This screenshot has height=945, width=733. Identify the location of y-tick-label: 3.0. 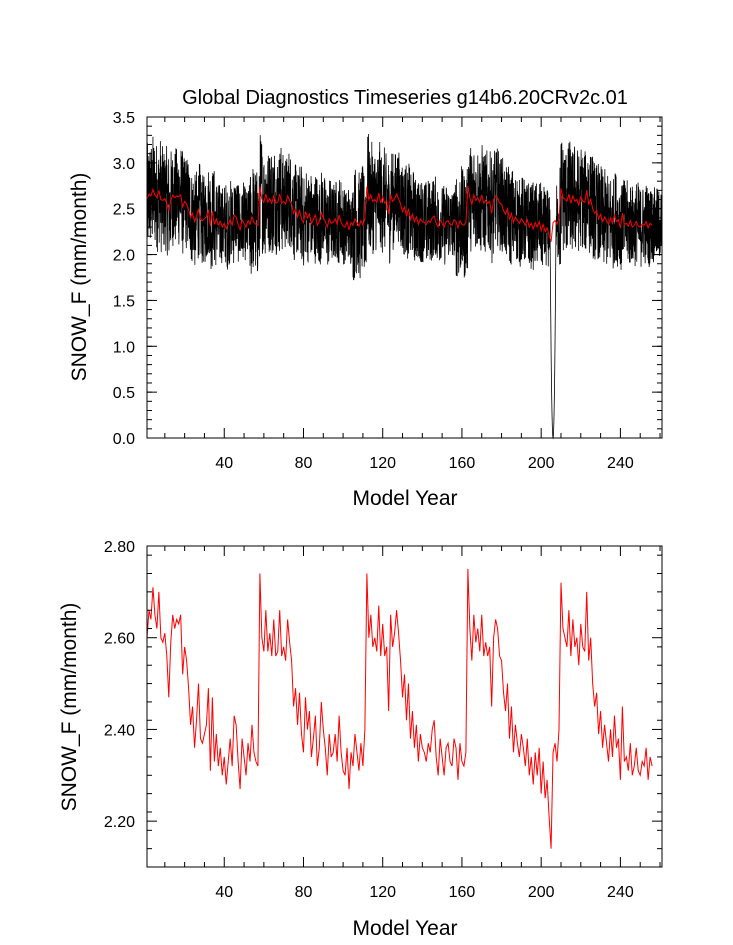
(124, 164).